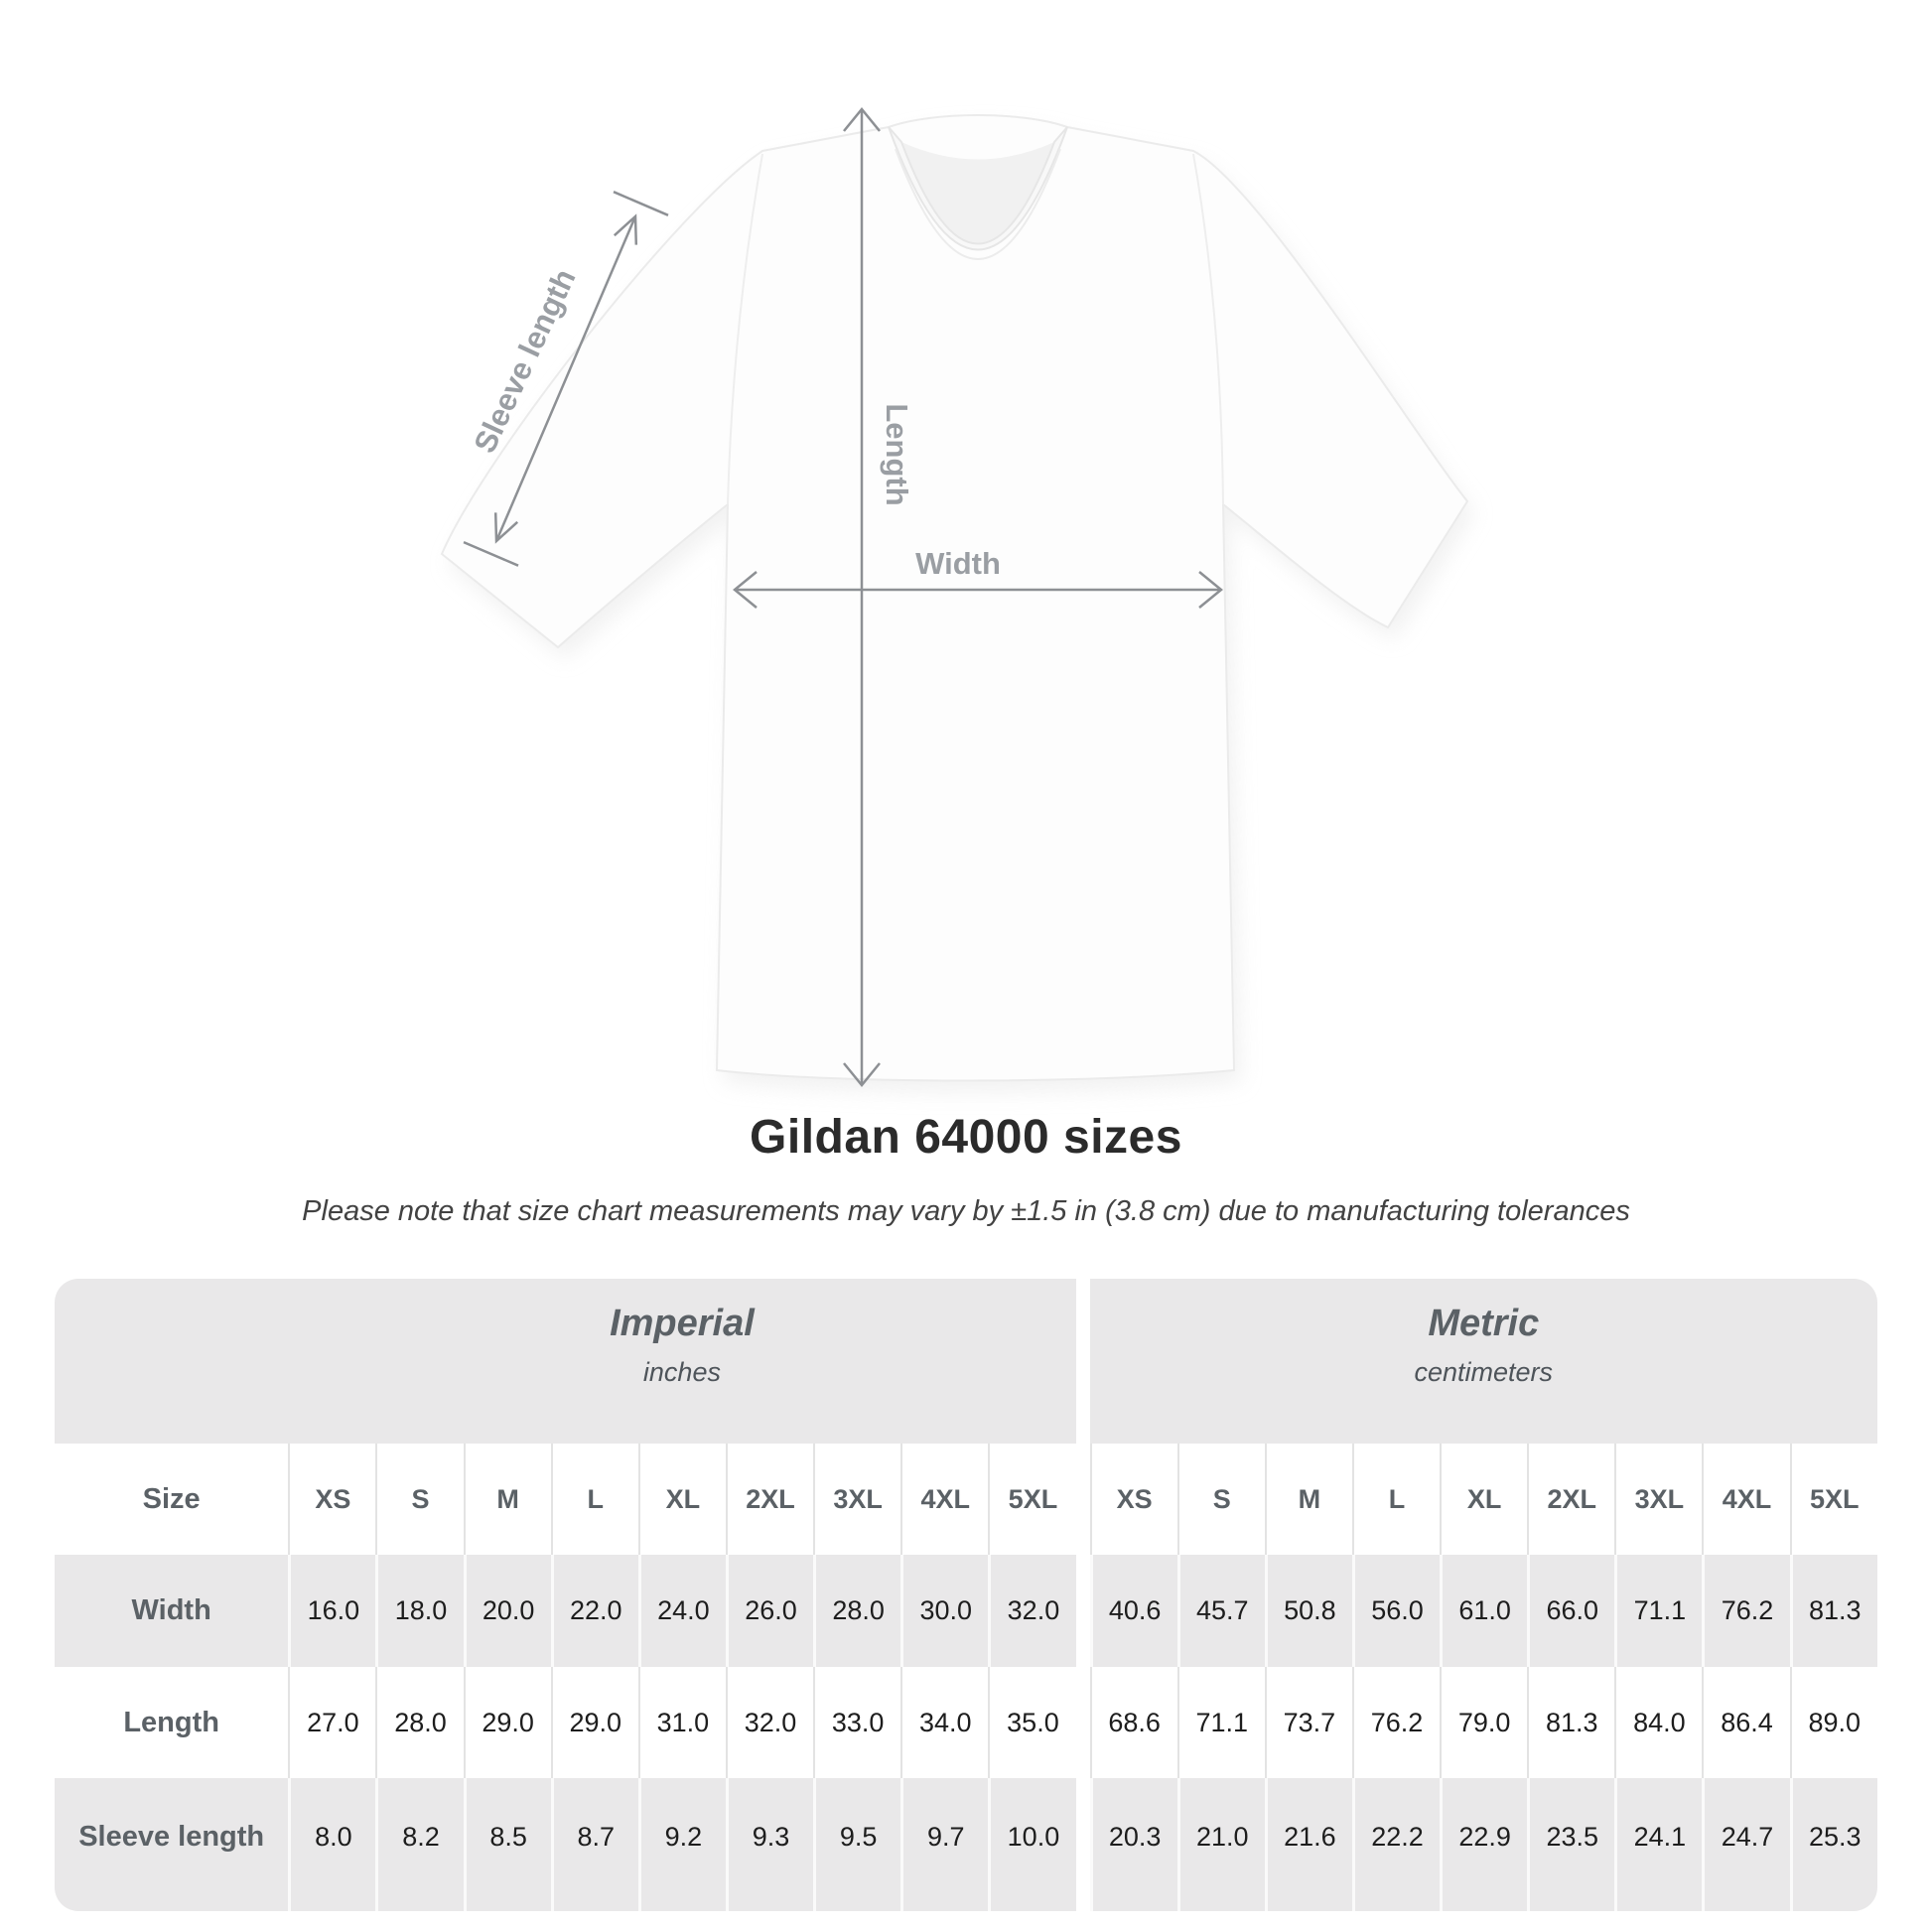 The height and width of the screenshot is (1932, 1932). Describe the element at coordinates (1396, 1611) in the screenshot. I see `measurement-cell: 56.0` at that location.